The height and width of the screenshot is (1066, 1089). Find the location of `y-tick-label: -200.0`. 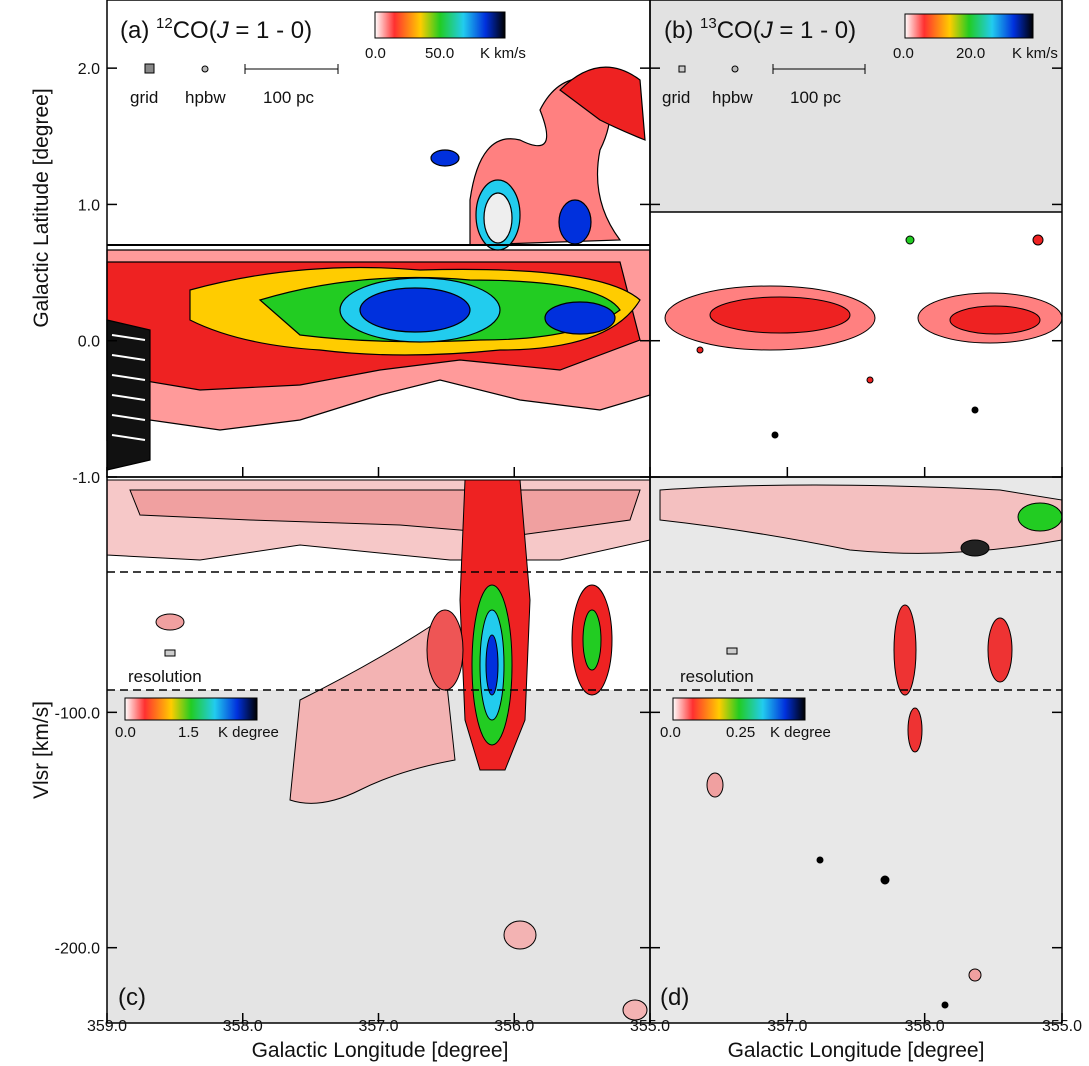

y-tick-label: -200.0 is located at coordinates (77, 949).